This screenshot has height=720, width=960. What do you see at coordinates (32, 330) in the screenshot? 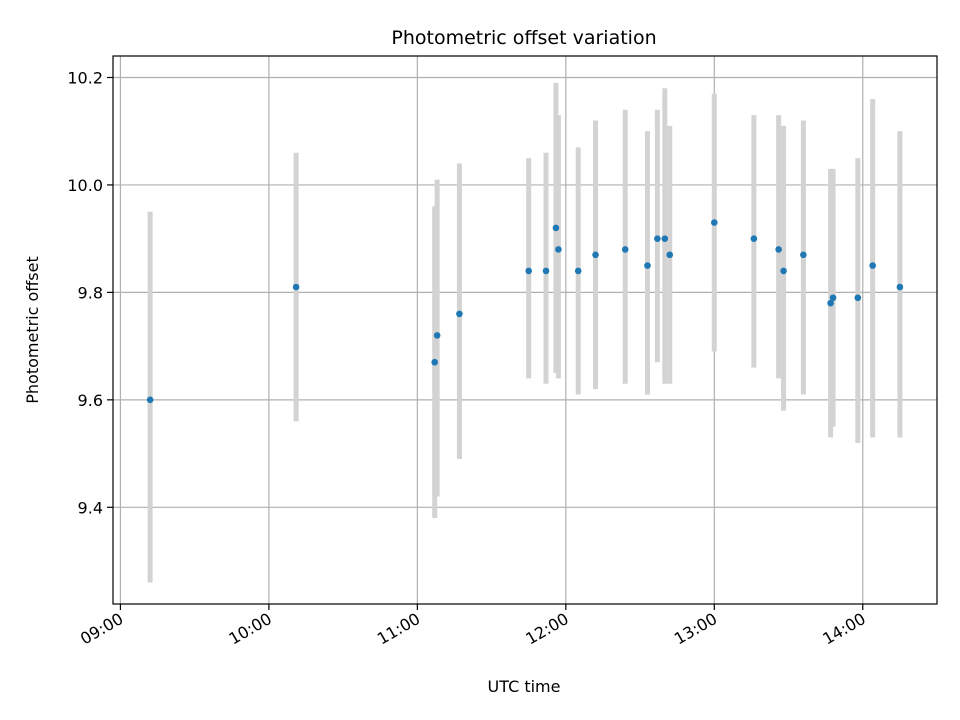
I see `y-axis-label: Photometric offset` at bounding box center [32, 330].